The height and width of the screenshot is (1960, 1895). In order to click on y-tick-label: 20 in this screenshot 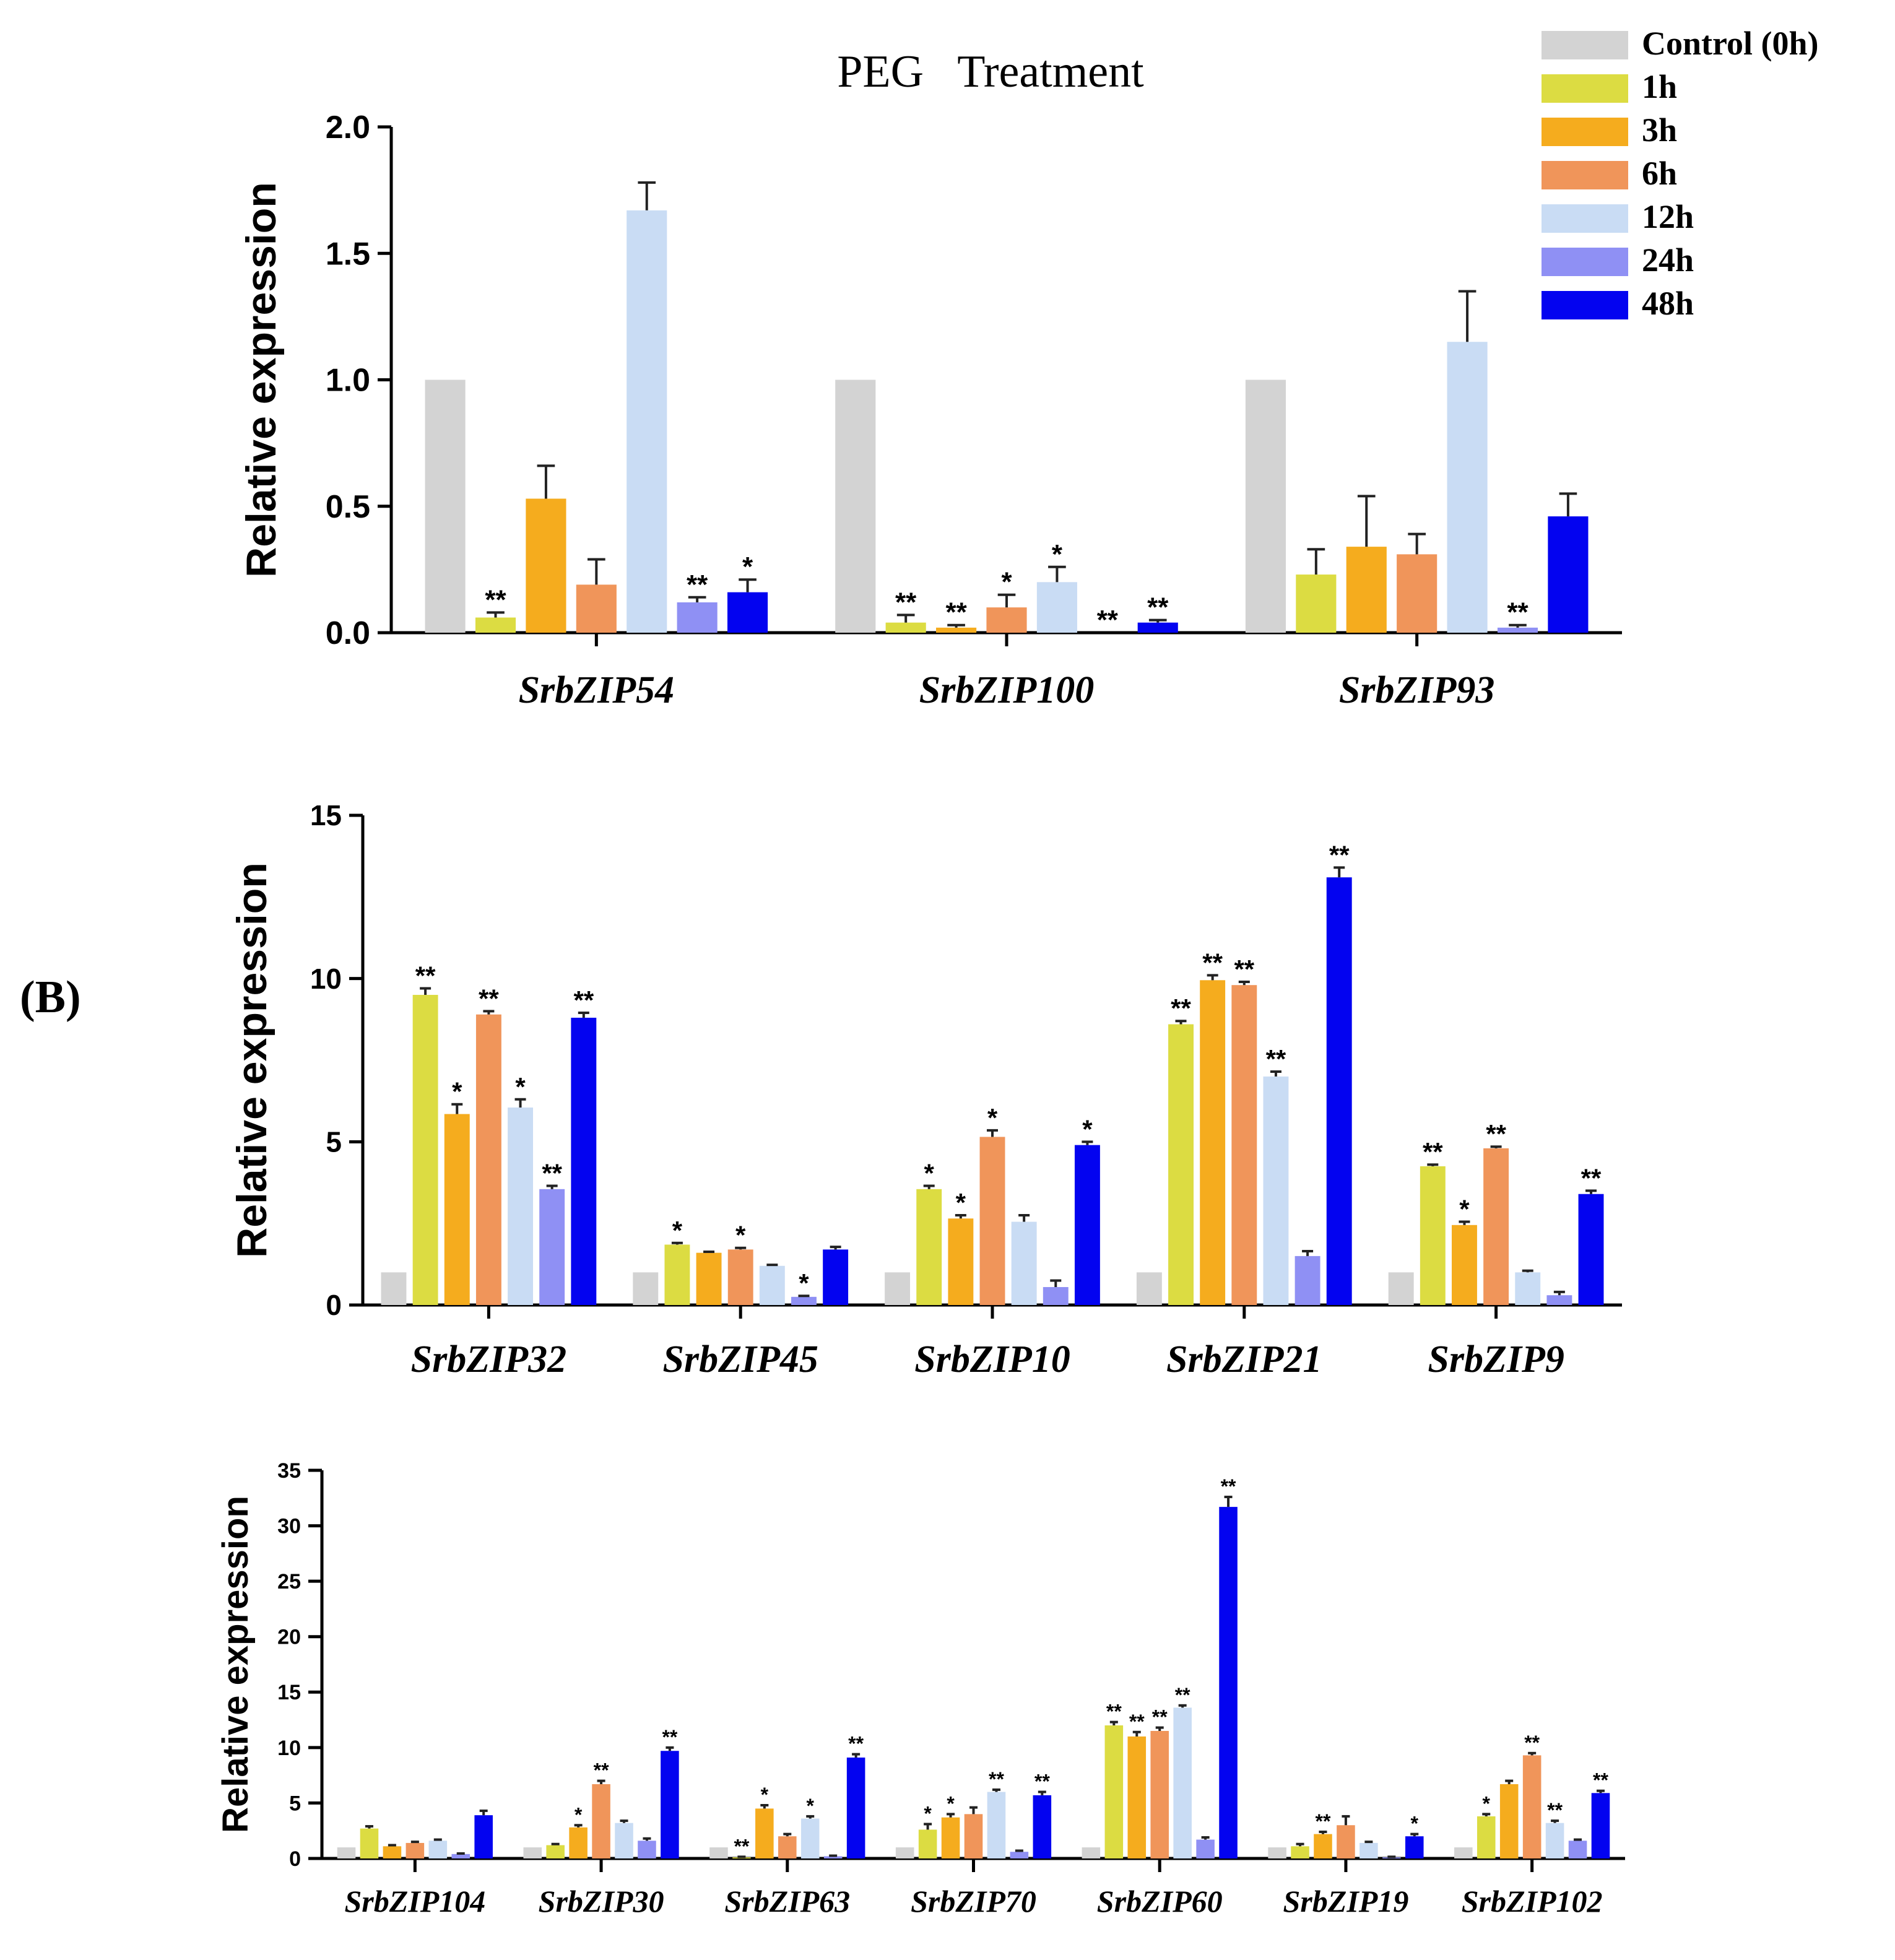, I will do `click(289, 1637)`.